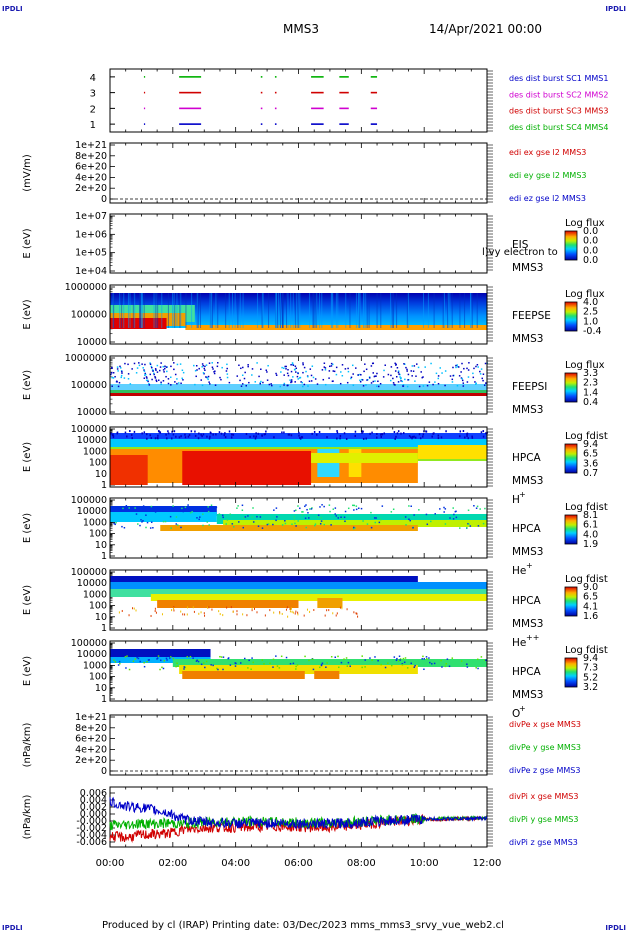 This screenshot has width=630, height=934. What do you see at coordinates (531, 316) in the screenshot?
I see `feepse-instrument: FEEPSE` at bounding box center [531, 316].